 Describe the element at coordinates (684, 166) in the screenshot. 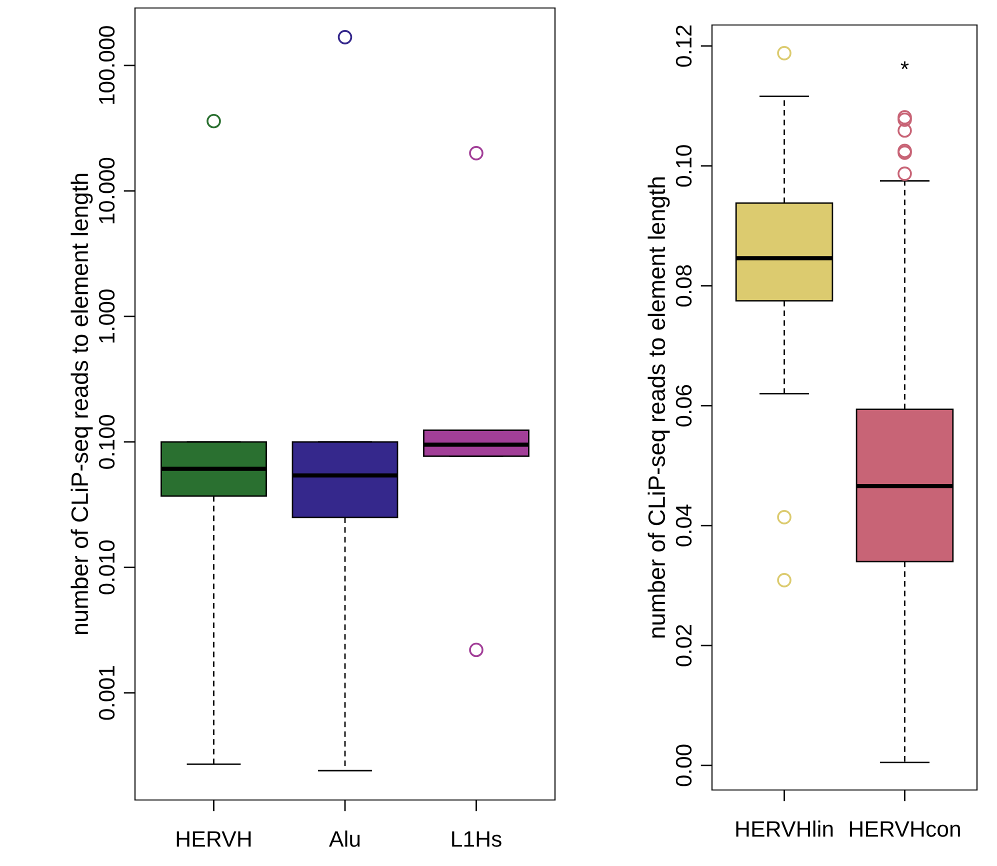

I see `y-tick-label: 0.10` at that location.